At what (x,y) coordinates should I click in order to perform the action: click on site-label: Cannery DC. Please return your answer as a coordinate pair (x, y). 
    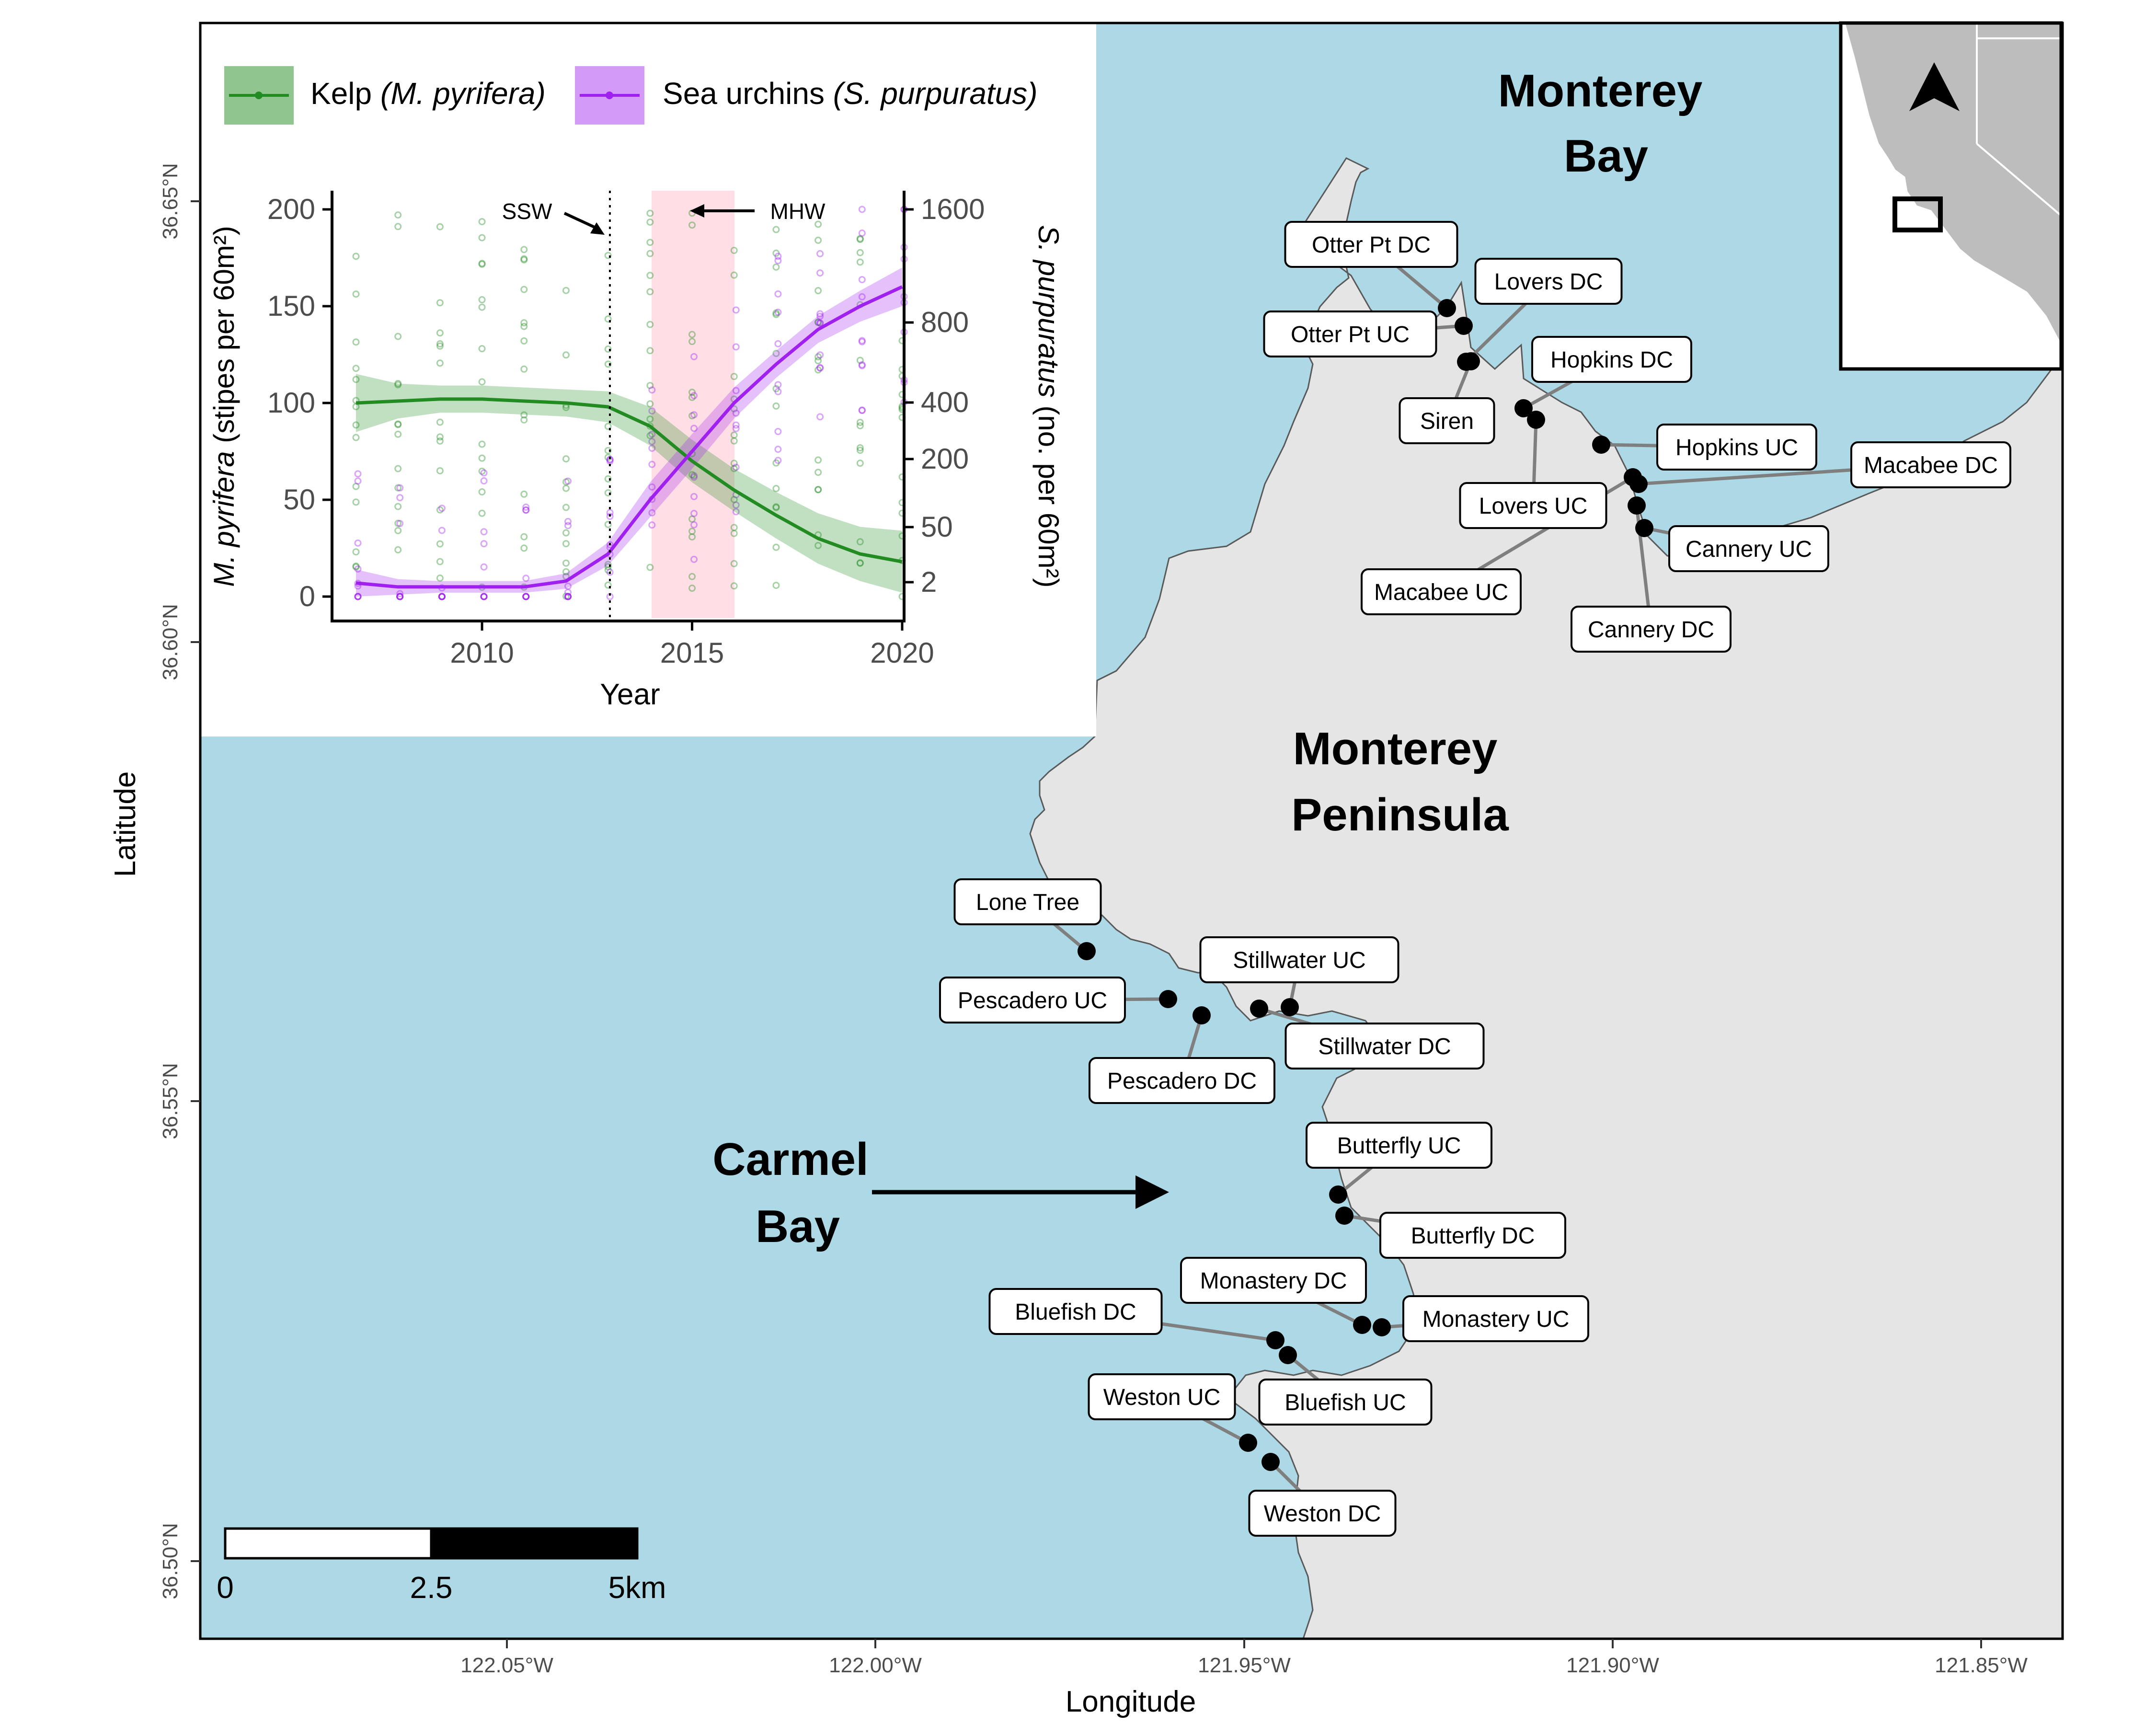
    Looking at the image, I should click on (1651, 629).